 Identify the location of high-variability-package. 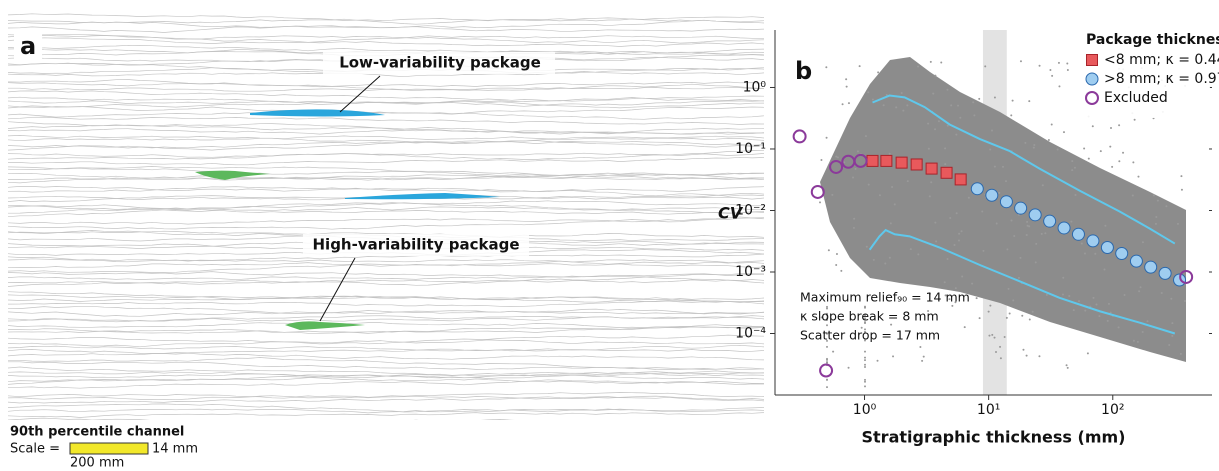
(325, 325).